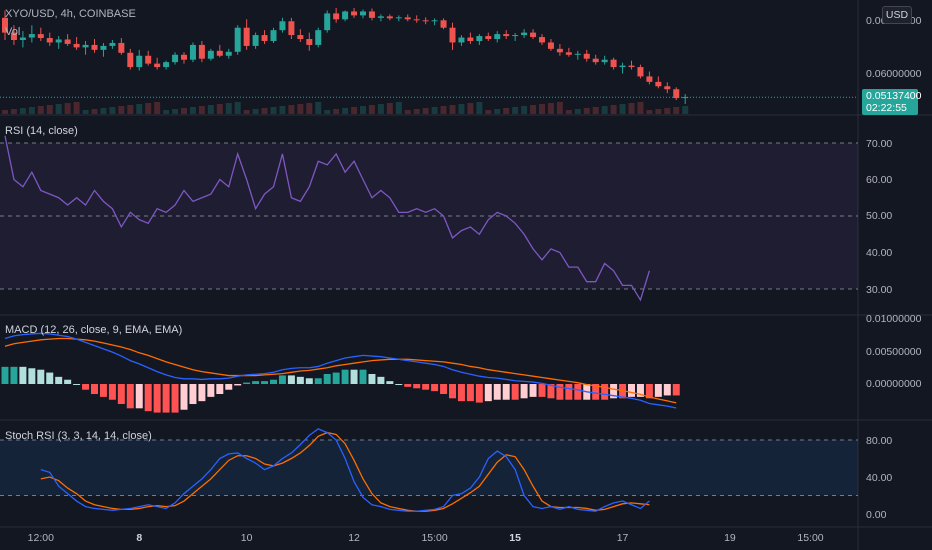  What do you see at coordinates (139, 538) in the screenshot?
I see `time-axis-label: 8` at bounding box center [139, 538].